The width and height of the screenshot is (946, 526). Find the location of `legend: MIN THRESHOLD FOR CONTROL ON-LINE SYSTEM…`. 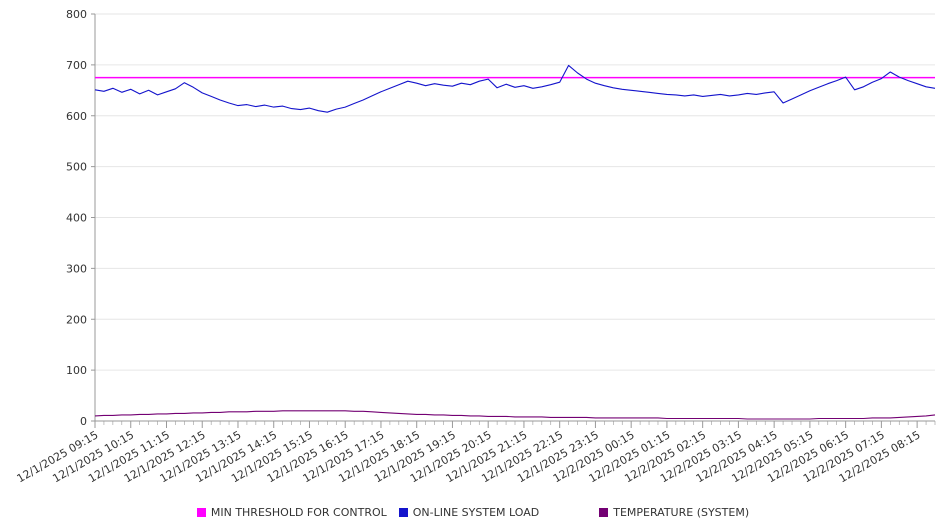

legend: MIN THRESHOLD FOR CONTROL ON-LINE SYSTEM… is located at coordinates (473, 512).